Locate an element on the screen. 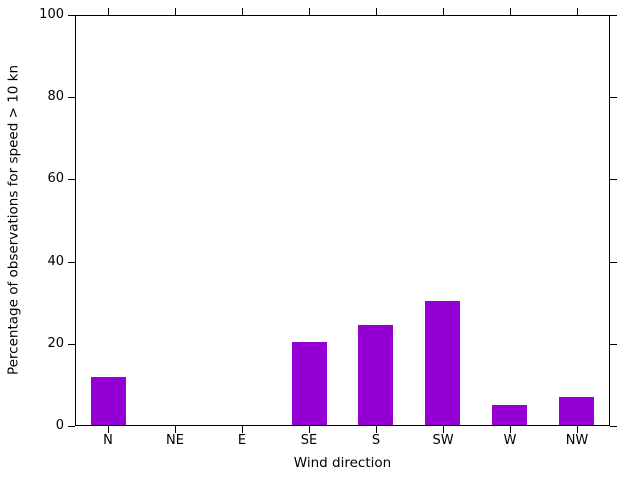 The height and width of the screenshot is (480, 640). bar-SW is located at coordinates (442, 363).